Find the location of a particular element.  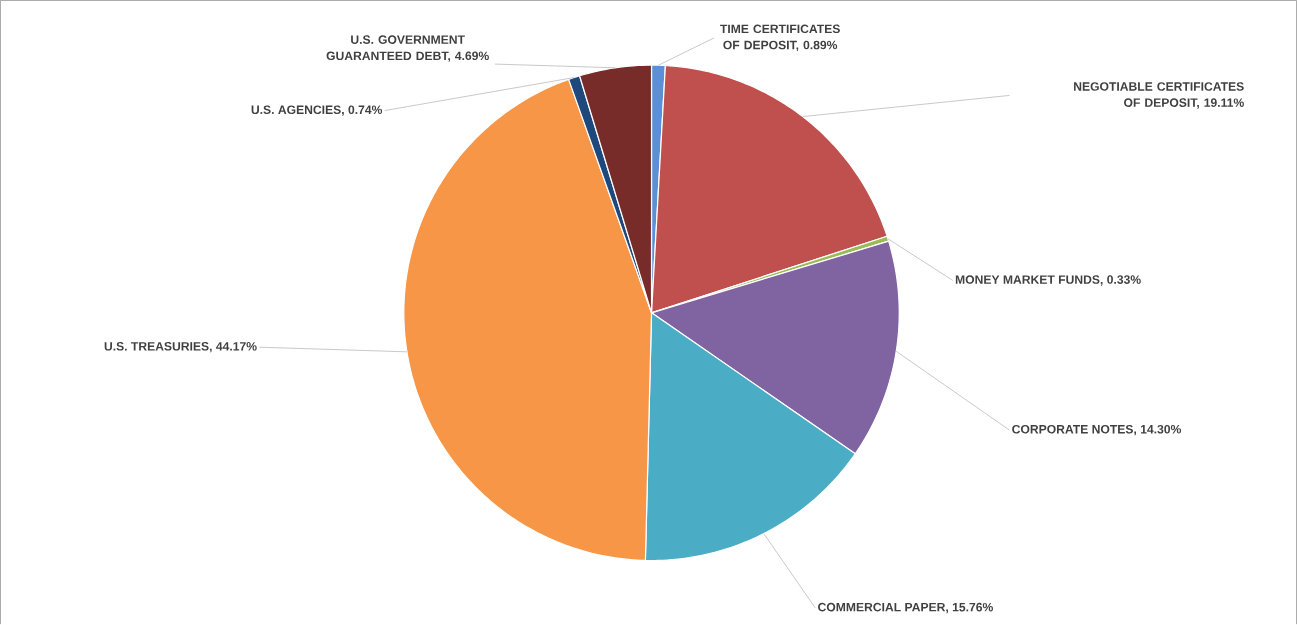

slice-label: COMMERCIAL PAPER, 15.76% is located at coordinates (905, 608).